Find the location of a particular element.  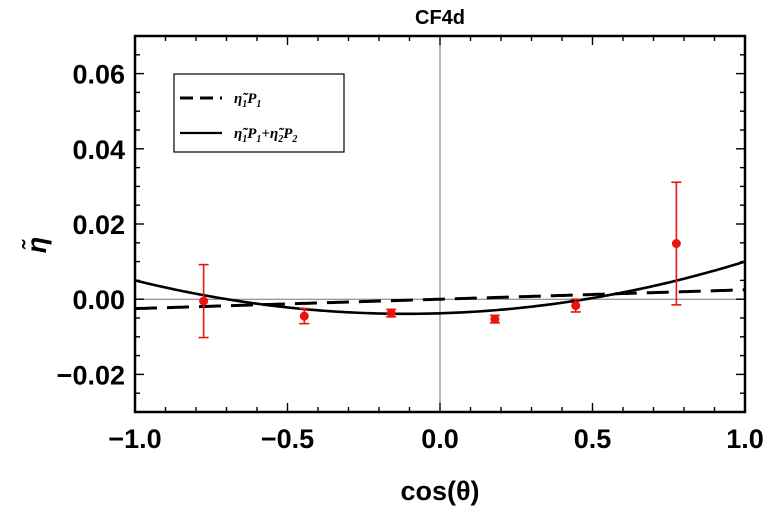

x-tick-label: 1.0 is located at coordinates (745, 439).